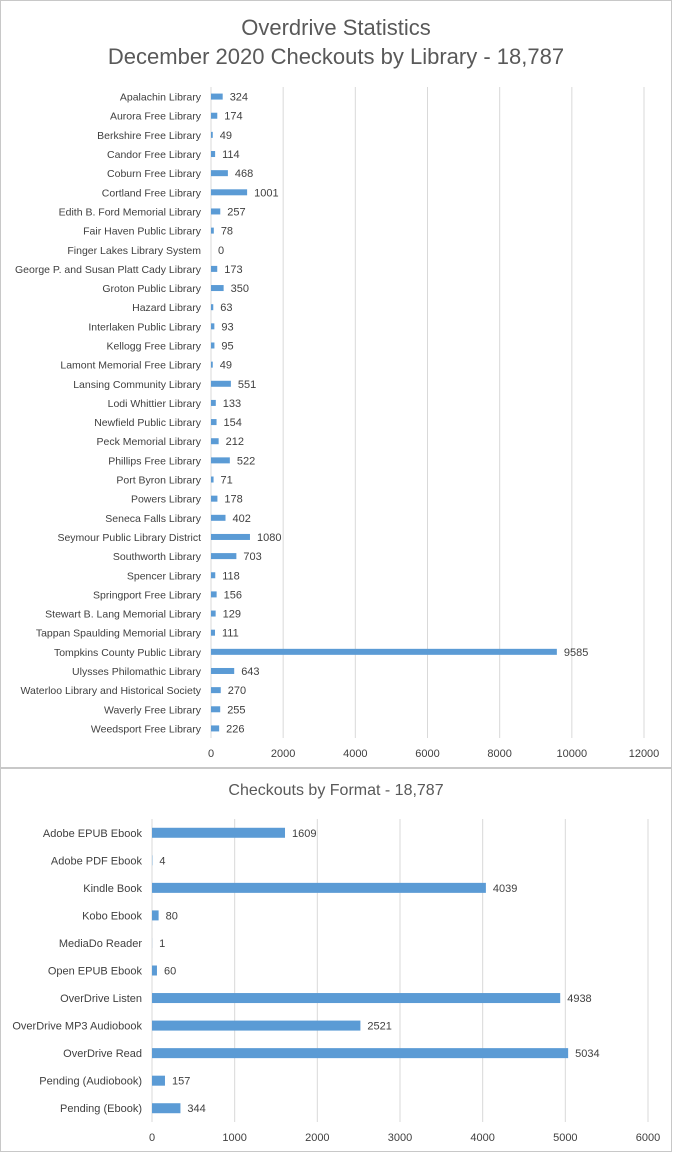 This screenshot has height=1153, width=674. What do you see at coordinates (130, 212) in the screenshot?
I see `category-label: Edith B. Ford Memorial Library` at bounding box center [130, 212].